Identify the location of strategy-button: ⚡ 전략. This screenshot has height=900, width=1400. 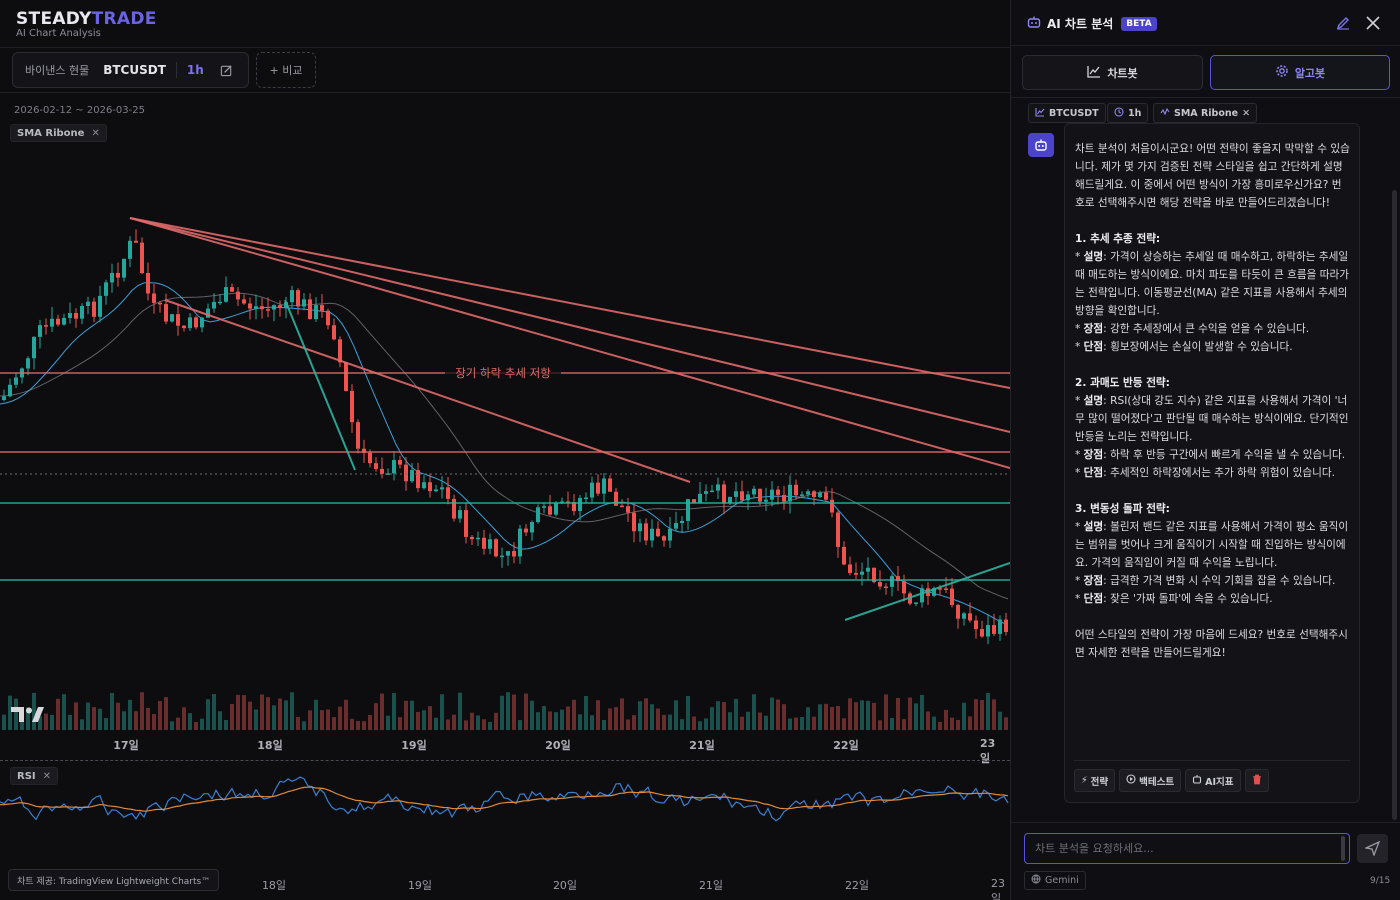
(1095, 780).